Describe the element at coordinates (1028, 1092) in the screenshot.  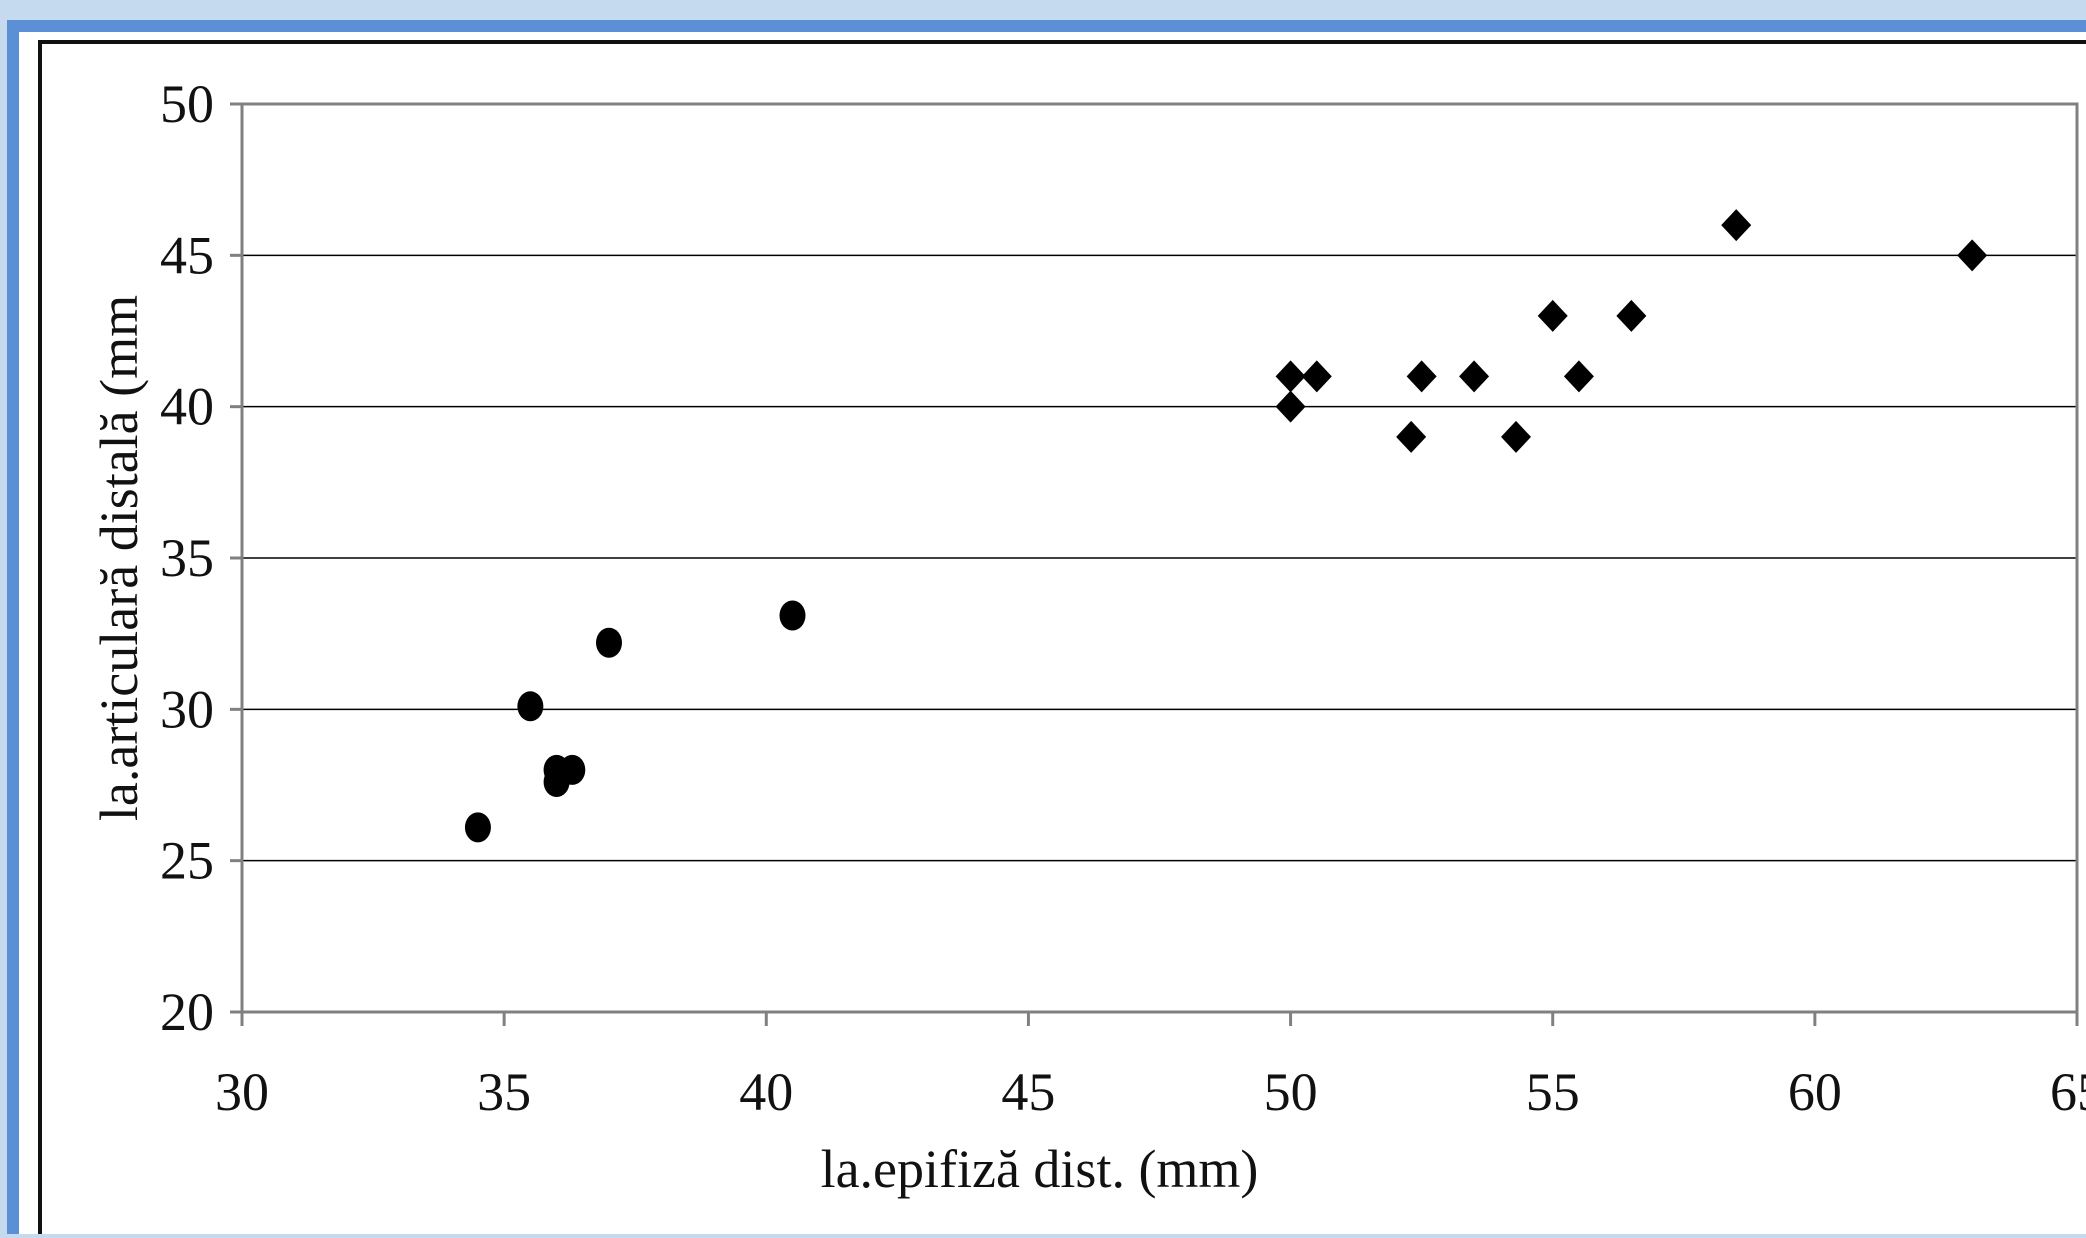
I see `x-tick-label: 45` at that location.